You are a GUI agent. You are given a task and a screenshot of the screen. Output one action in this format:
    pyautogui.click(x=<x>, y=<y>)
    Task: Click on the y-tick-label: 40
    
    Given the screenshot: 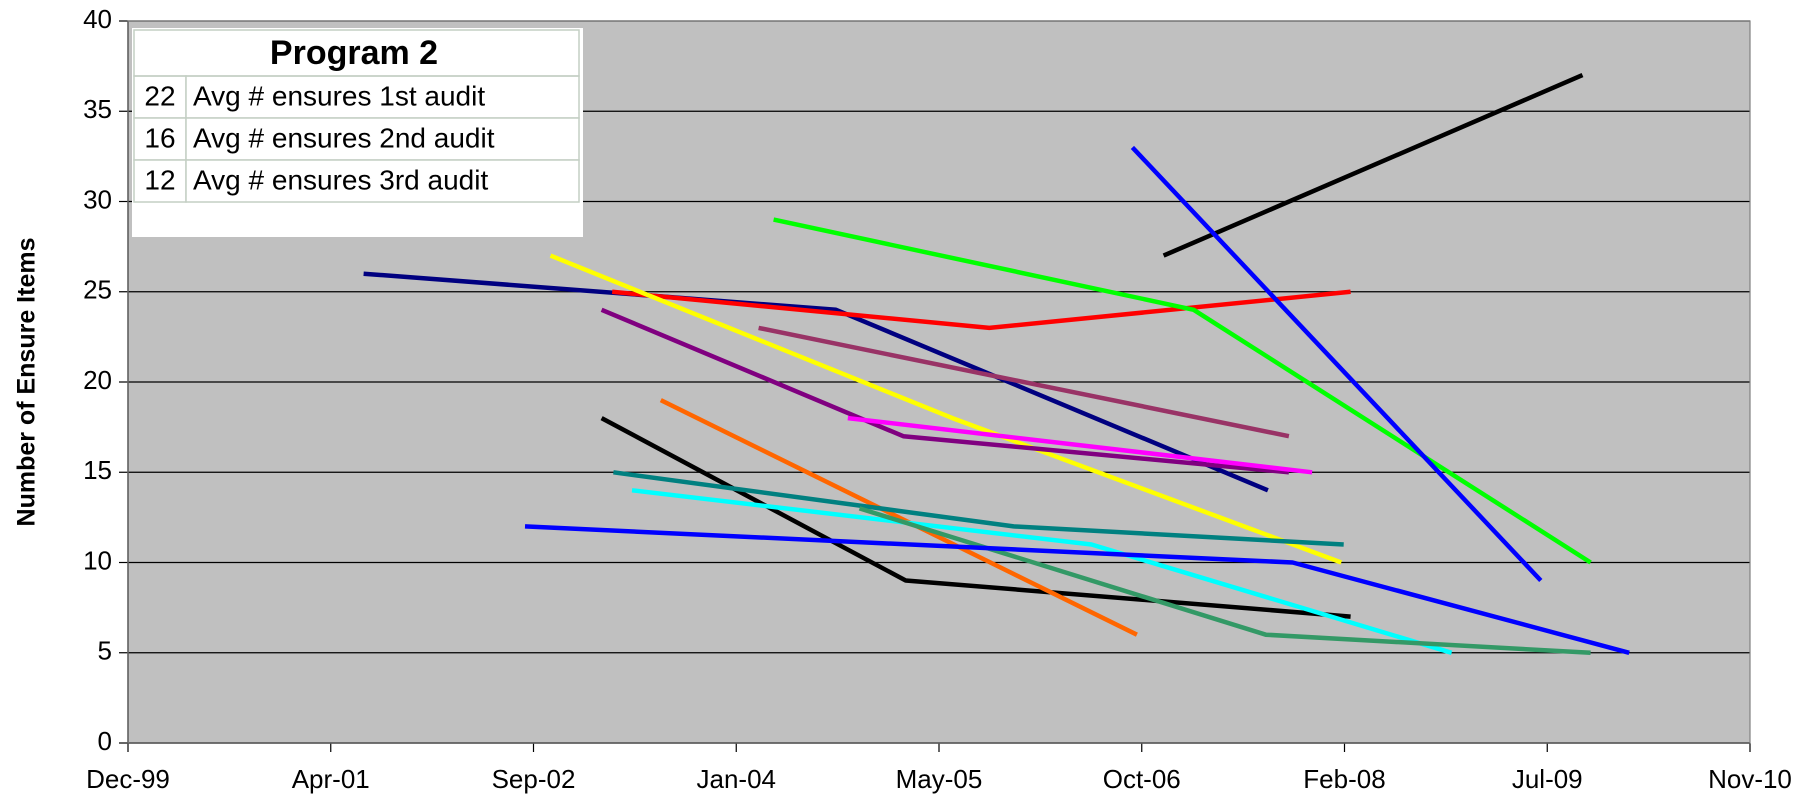 What is the action you would take?
    pyautogui.click(x=97, y=19)
    